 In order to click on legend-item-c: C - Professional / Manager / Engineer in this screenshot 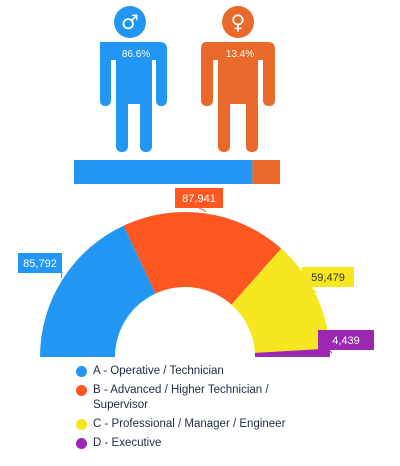, I will do `click(231, 424)`.